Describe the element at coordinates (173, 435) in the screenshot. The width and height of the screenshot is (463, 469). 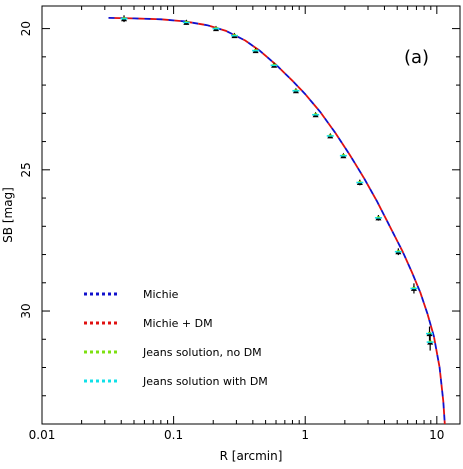
I see `x-tick-label: 0.1` at that location.